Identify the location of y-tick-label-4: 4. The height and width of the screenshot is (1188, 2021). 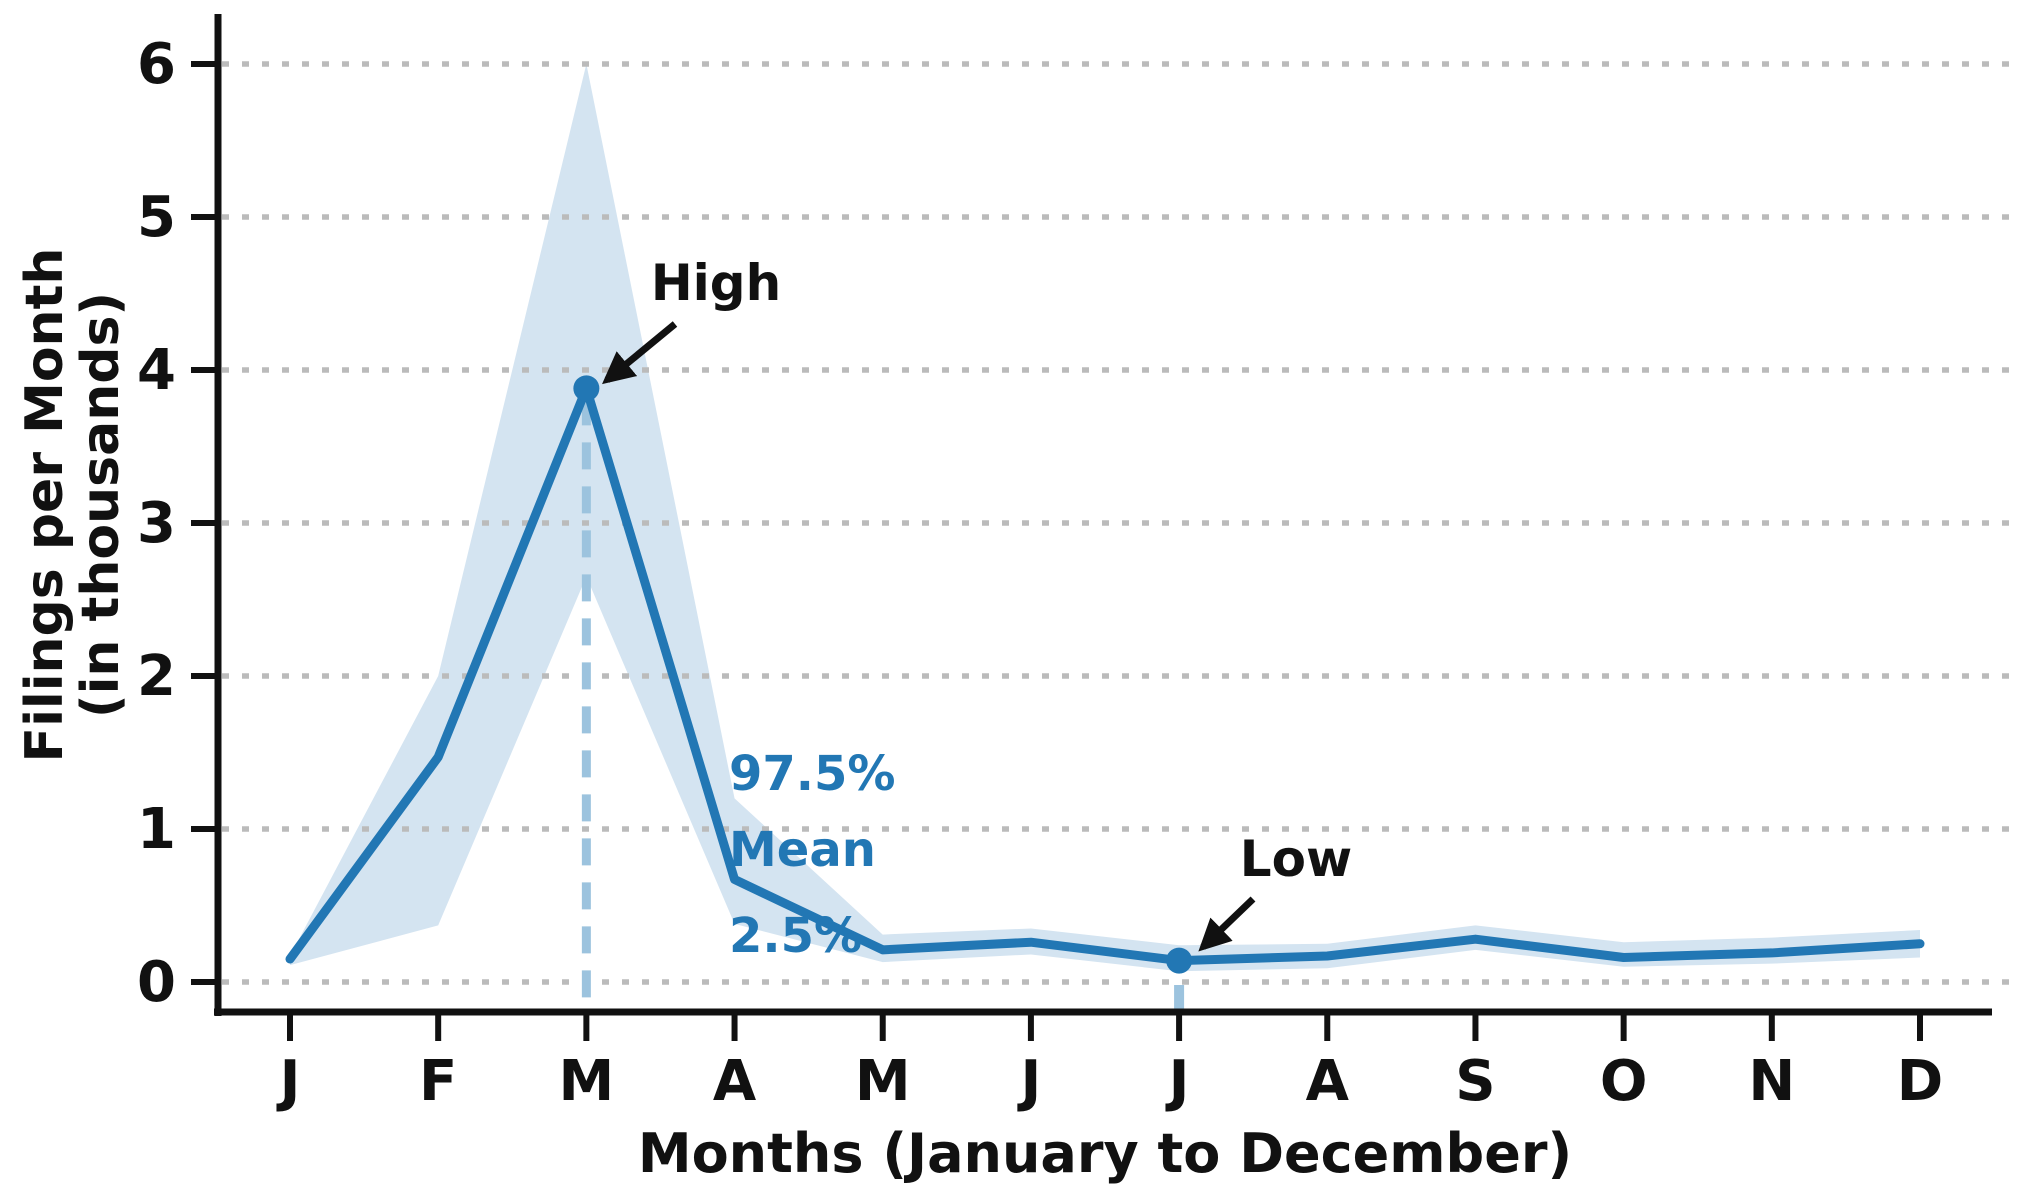
(156, 370).